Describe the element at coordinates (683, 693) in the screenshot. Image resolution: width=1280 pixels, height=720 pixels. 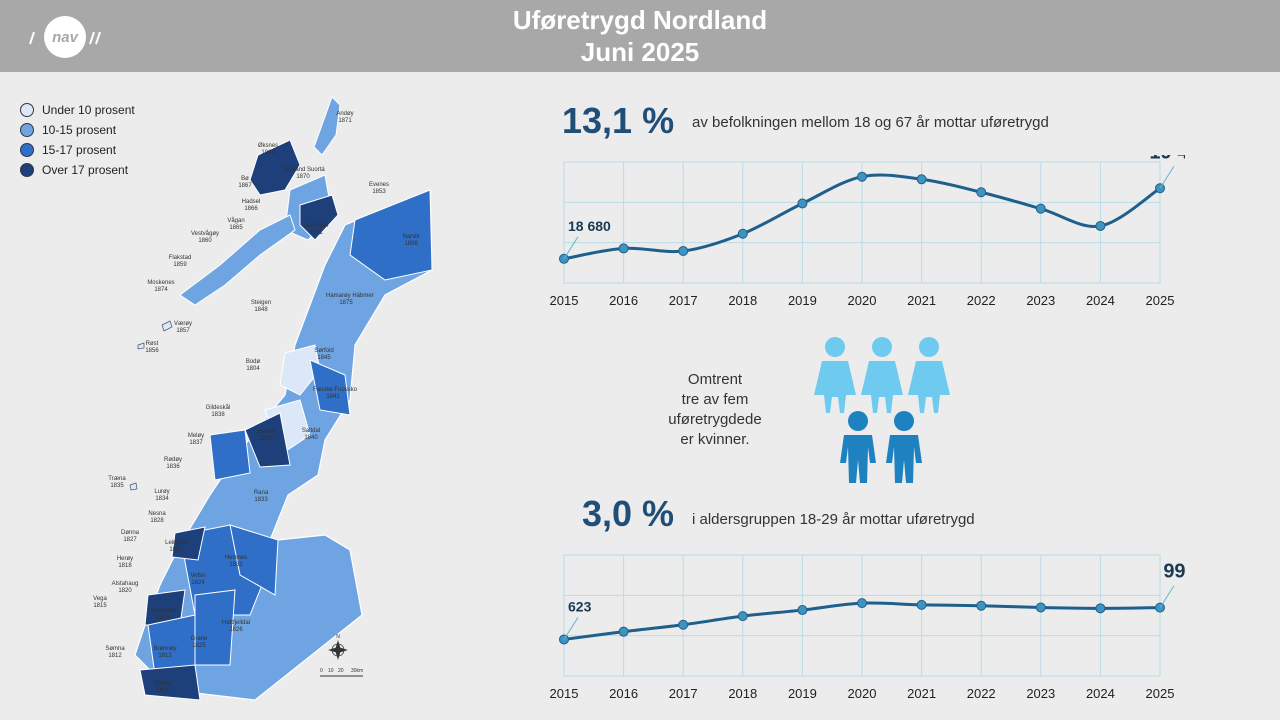
I see `x-tick-label: 2017` at that location.